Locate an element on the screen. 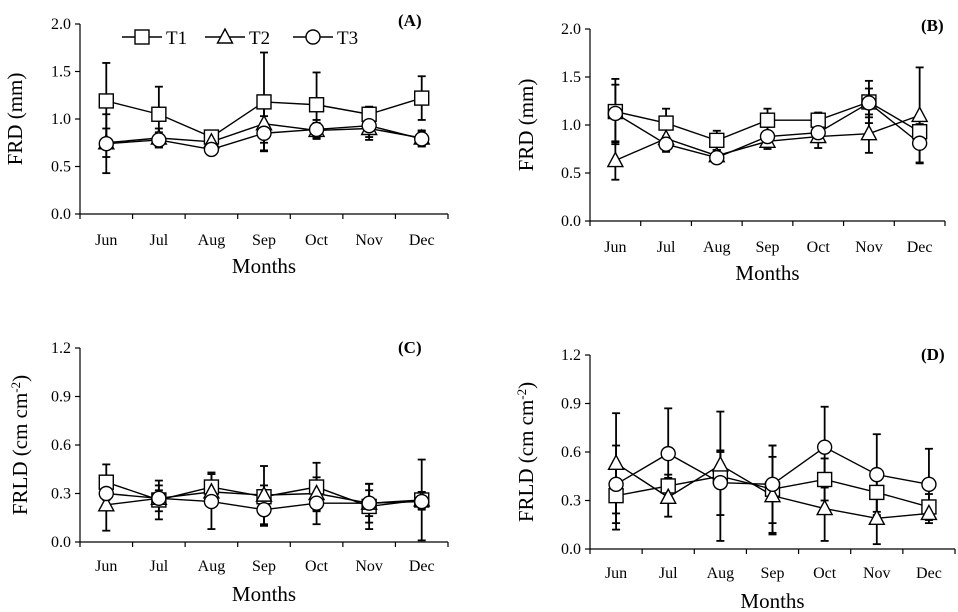  legend-marker-T3 is located at coordinates (313, 37).